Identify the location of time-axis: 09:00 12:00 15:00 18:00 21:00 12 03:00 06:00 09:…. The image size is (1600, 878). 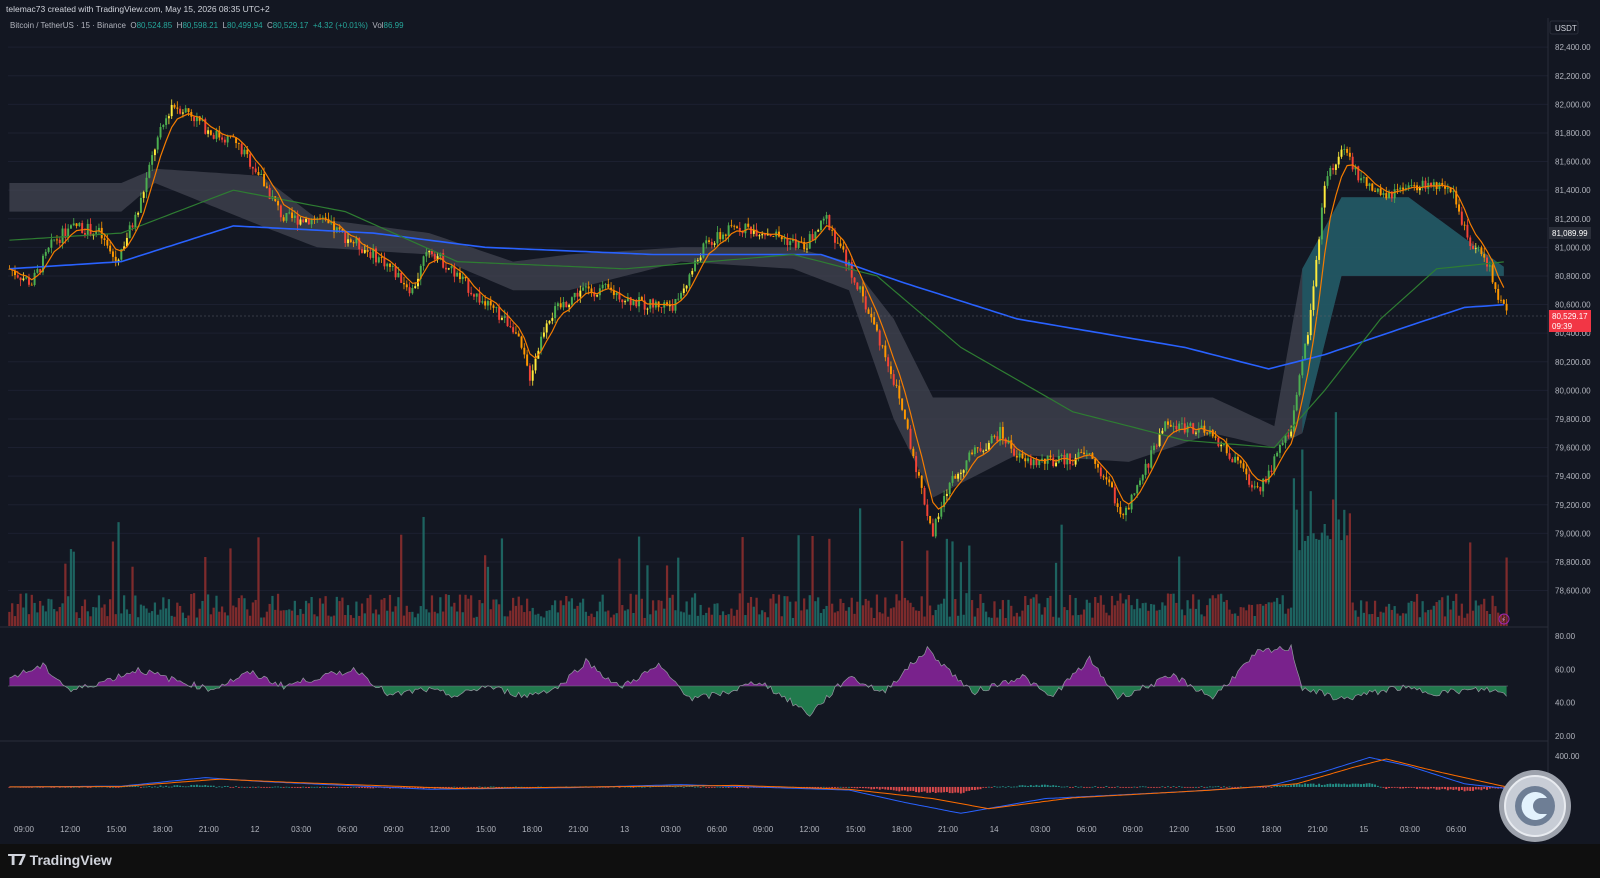
(740, 829).